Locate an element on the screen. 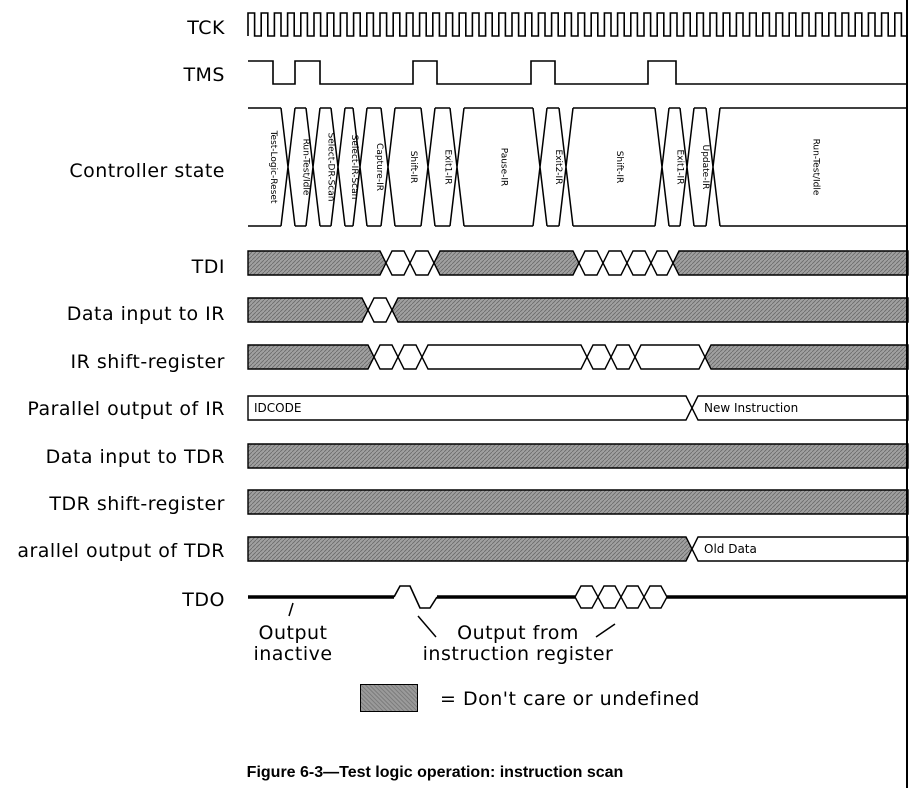 This screenshot has width=915, height=788. state-label: Pause-IR is located at coordinates (504, 167).